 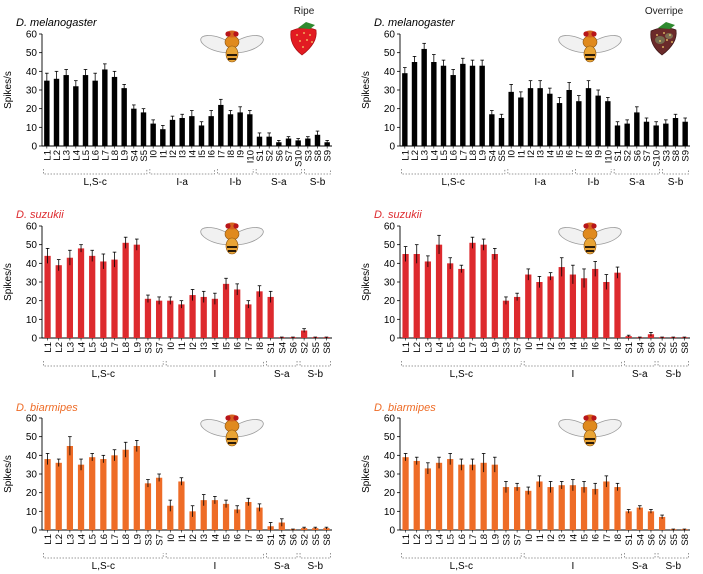 What do you see at coordinates (232, 238) in the screenshot?
I see `fly-illustration` at bounding box center [232, 238].